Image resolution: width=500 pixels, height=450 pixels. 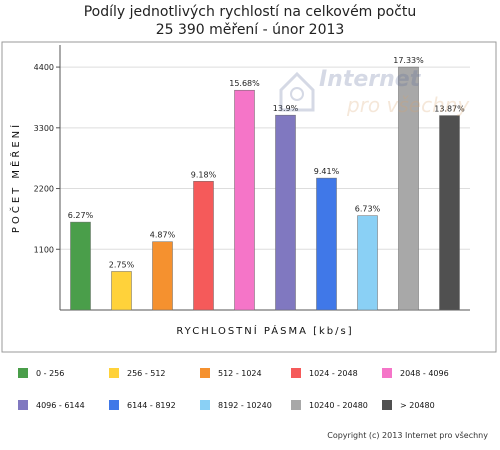 What do you see at coordinates (368, 209) in the screenshot?
I see `data-label-8: 6.73%` at bounding box center [368, 209].